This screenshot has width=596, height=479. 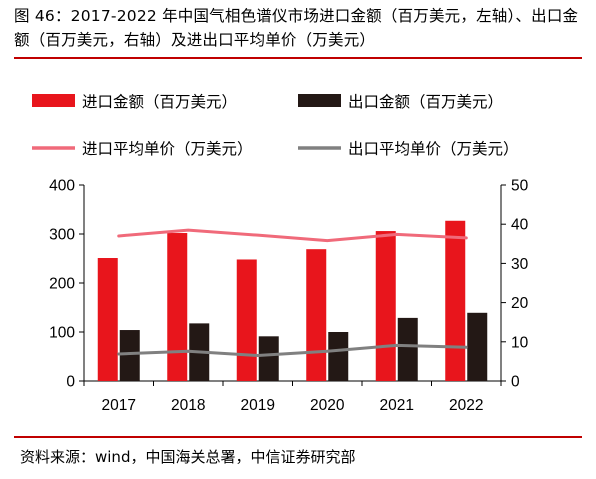 What do you see at coordinates (520, 303) in the screenshot?
I see `right-tick-label: 20` at bounding box center [520, 303].